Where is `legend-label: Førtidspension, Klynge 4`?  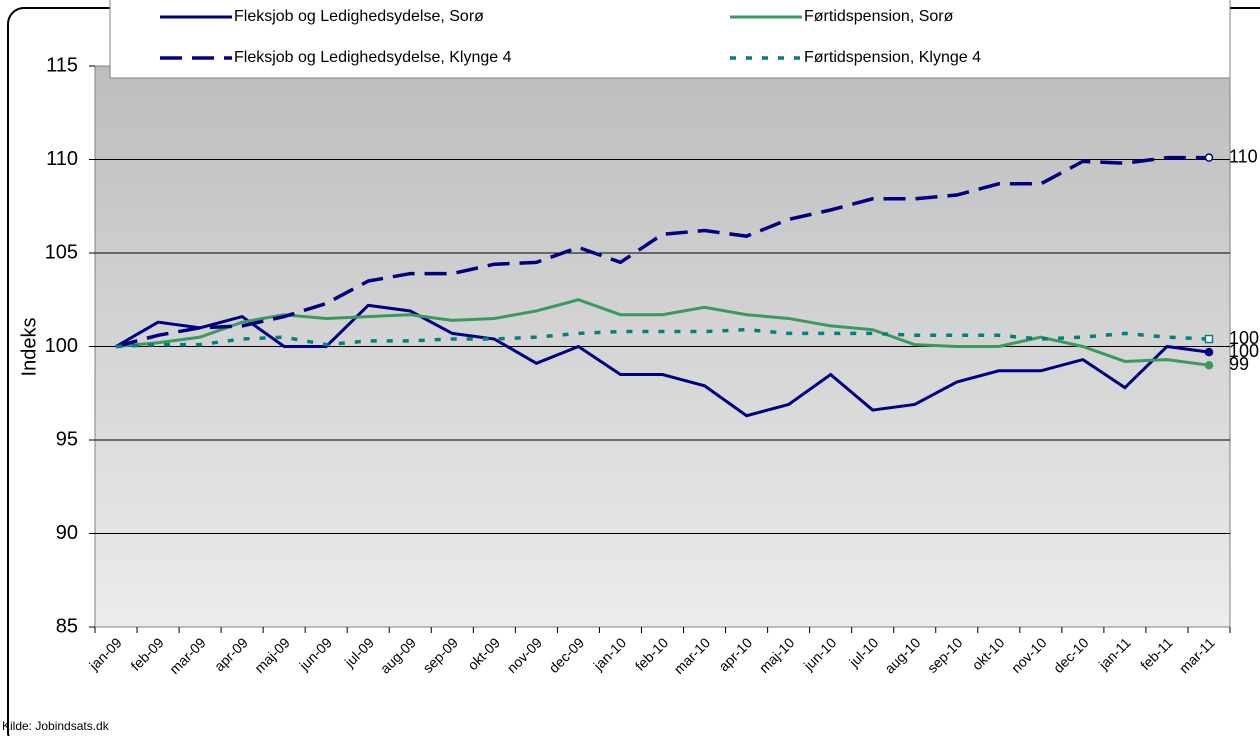
legend-label: Førtidspension, Klynge 4 is located at coordinates (892, 57).